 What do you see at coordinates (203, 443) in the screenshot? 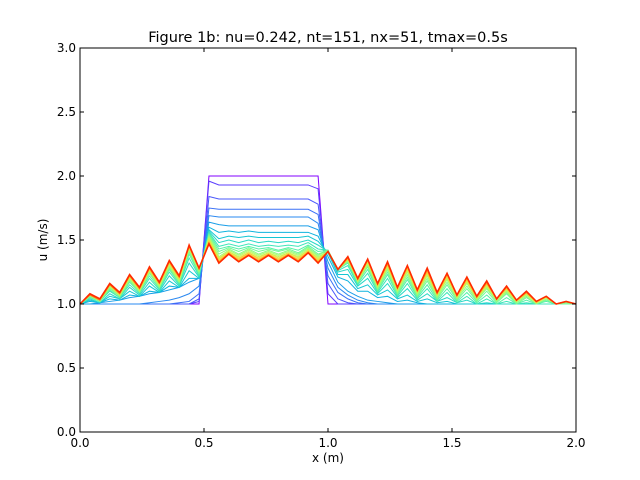
I see `x-tick-label: 0.5` at bounding box center [203, 443].